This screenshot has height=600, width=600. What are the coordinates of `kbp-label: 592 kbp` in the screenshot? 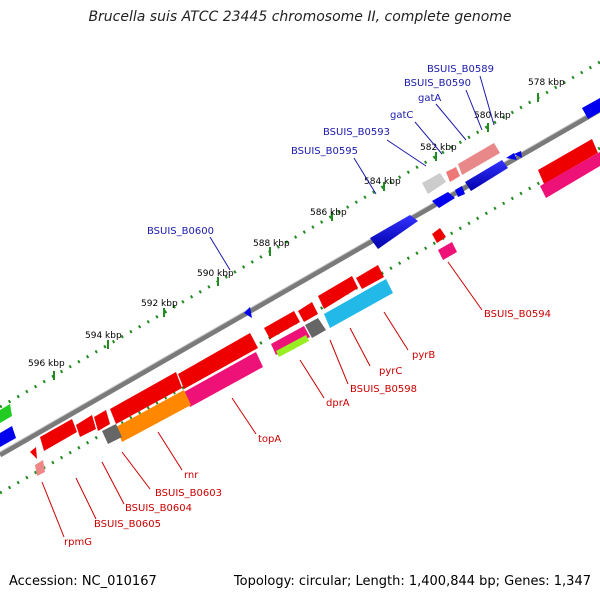 It's located at (159, 304).